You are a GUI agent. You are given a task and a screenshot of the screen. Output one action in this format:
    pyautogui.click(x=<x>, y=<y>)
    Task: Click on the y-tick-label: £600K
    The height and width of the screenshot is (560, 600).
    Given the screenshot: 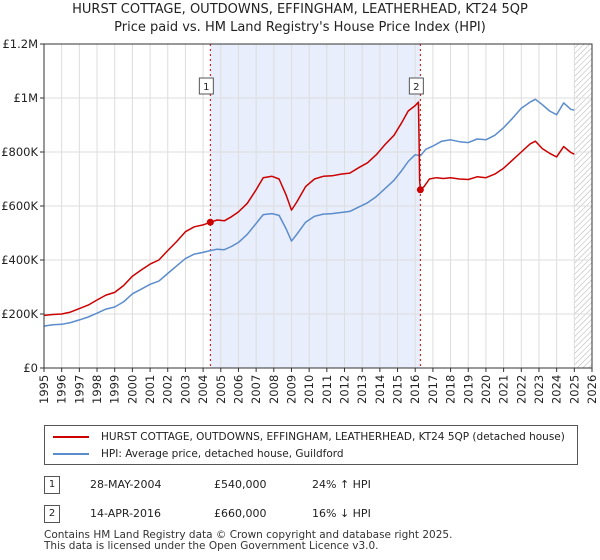 What is the action you would take?
    pyautogui.click(x=19, y=206)
    